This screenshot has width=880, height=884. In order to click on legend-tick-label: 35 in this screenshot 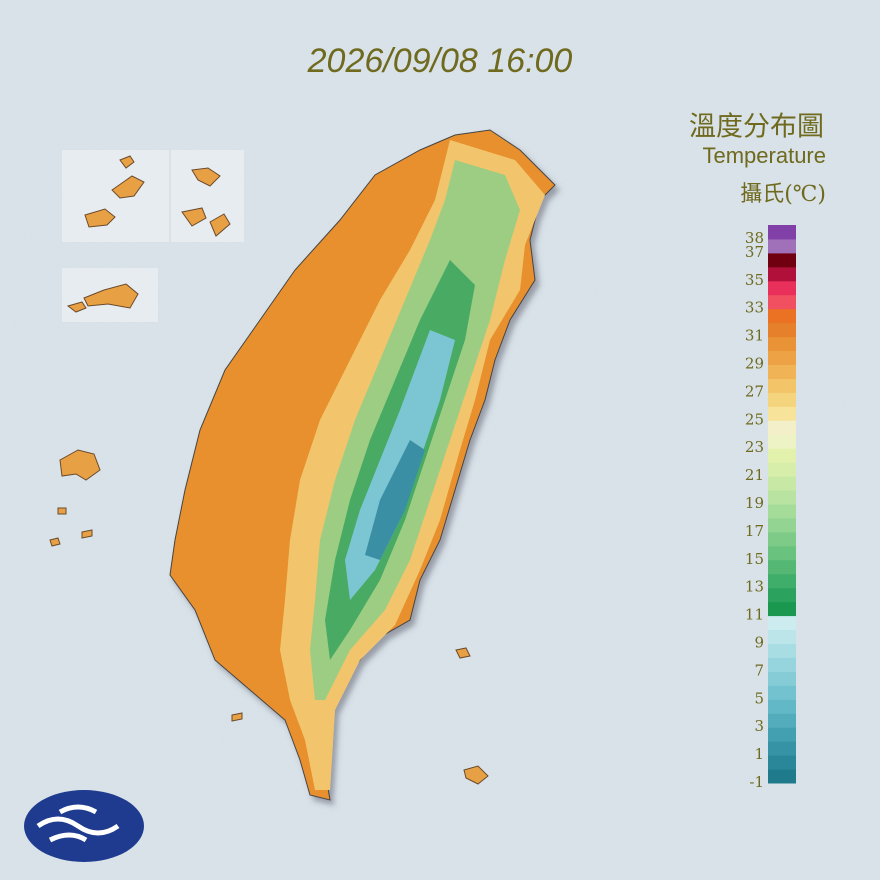, I will do `click(754, 280)`.